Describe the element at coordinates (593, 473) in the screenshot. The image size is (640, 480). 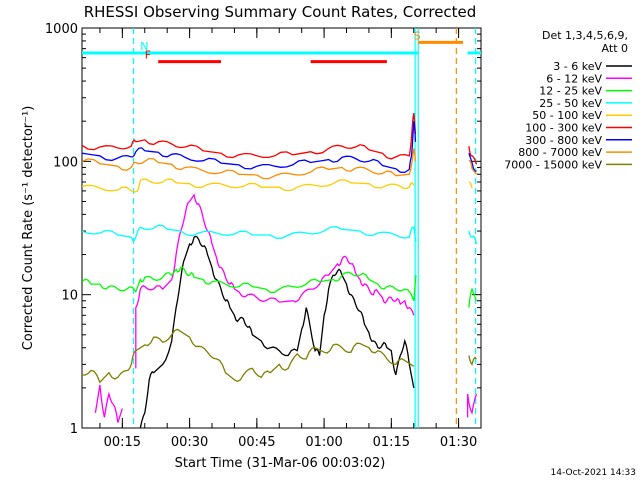
I see `generation-timestamp: 14-Oct-2021 14:33` at that location.